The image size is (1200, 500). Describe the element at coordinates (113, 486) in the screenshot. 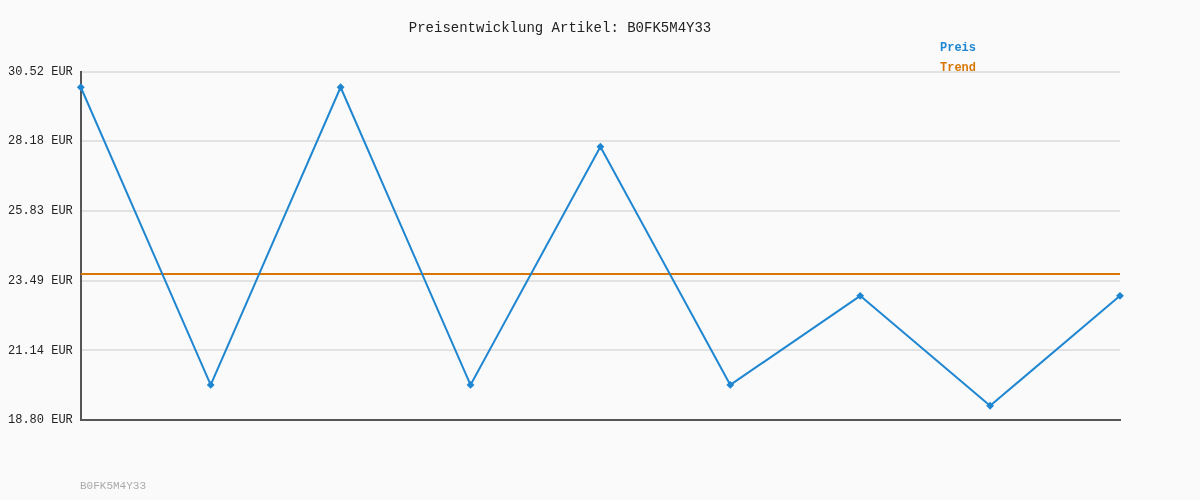

I see `text: B0FK5M4Y33` at that location.